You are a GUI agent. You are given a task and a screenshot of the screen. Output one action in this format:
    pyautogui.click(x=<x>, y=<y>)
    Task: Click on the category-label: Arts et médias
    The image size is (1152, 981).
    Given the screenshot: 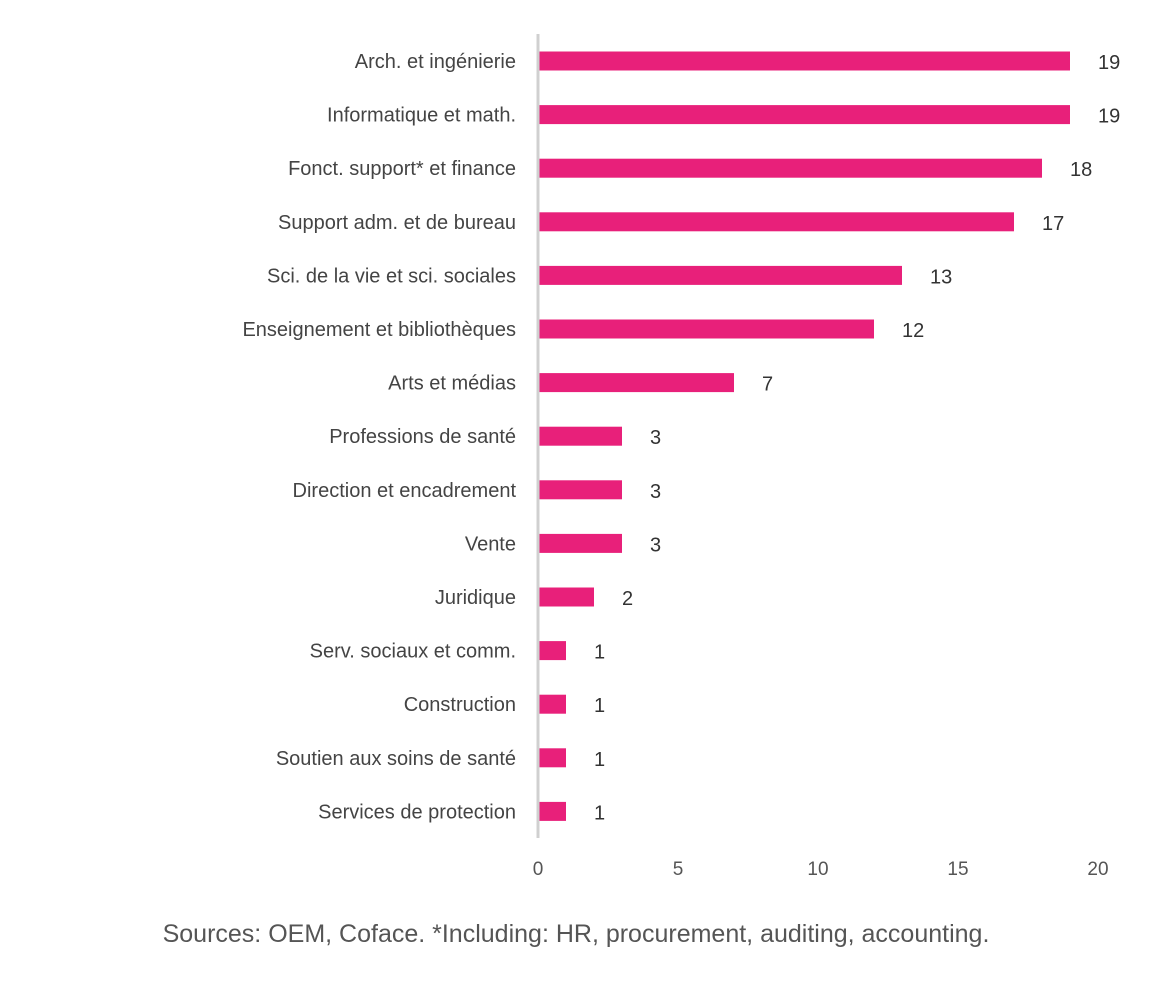 What is the action you would take?
    pyautogui.click(x=452, y=384)
    